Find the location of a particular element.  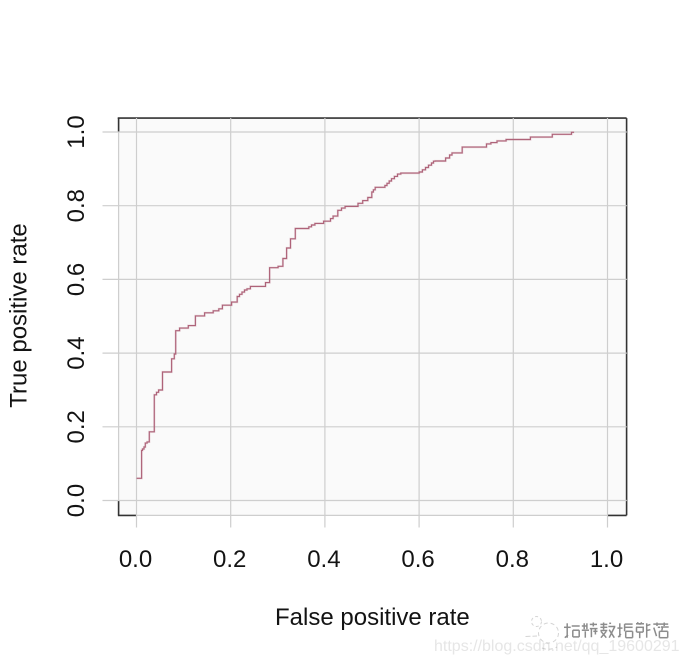

svg-text: True positive rate is located at coordinates (19, 315).